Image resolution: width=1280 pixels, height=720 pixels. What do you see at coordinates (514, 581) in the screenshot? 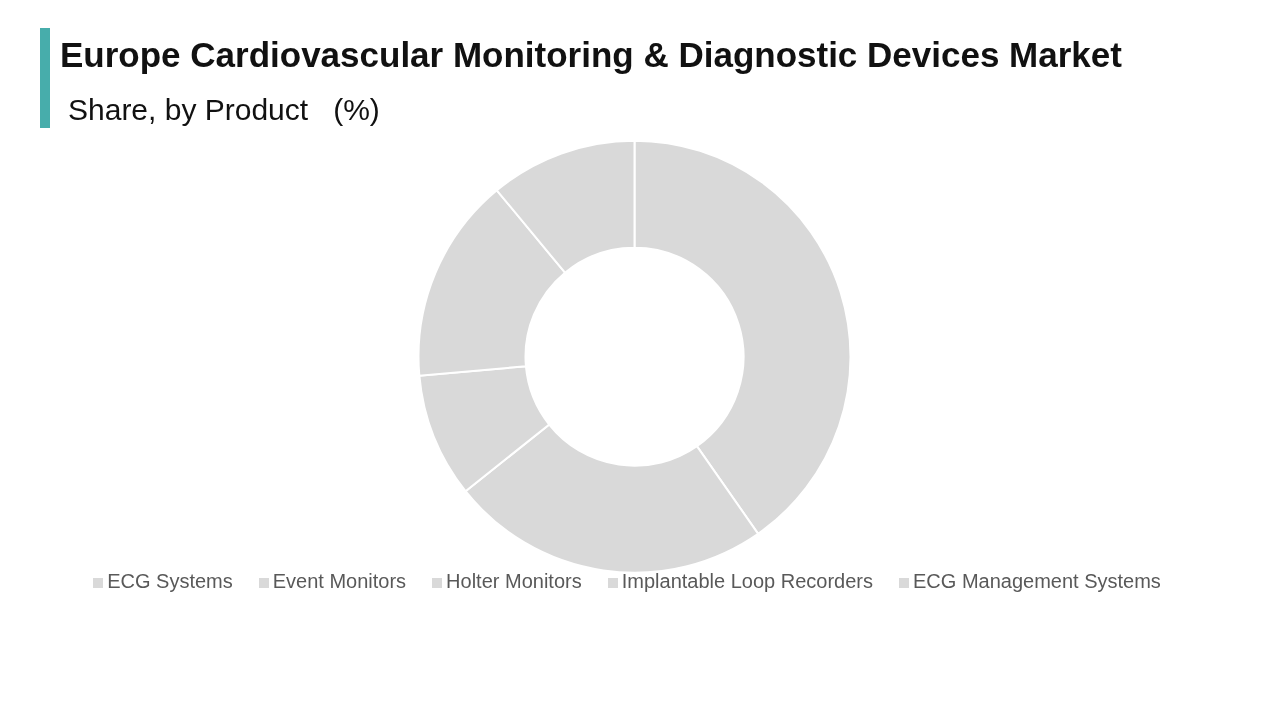
I see `legend-label: Holter Monitors` at bounding box center [514, 581].